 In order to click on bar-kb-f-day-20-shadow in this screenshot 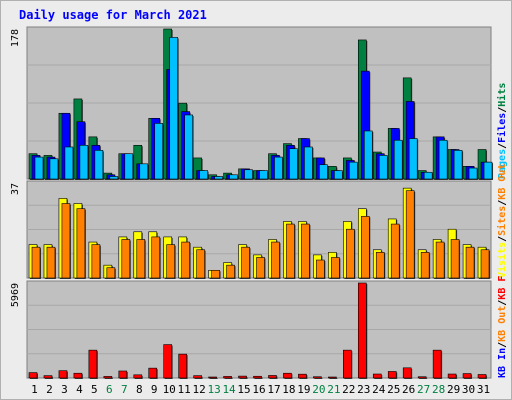, I will do `click(318, 378)`.